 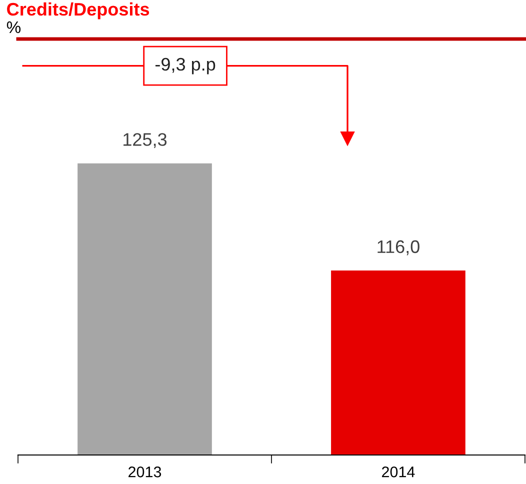 What do you see at coordinates (185, 66) in the screenshot?
I see `annotation: -9,3 p.p` at bounding box center [185, 66].